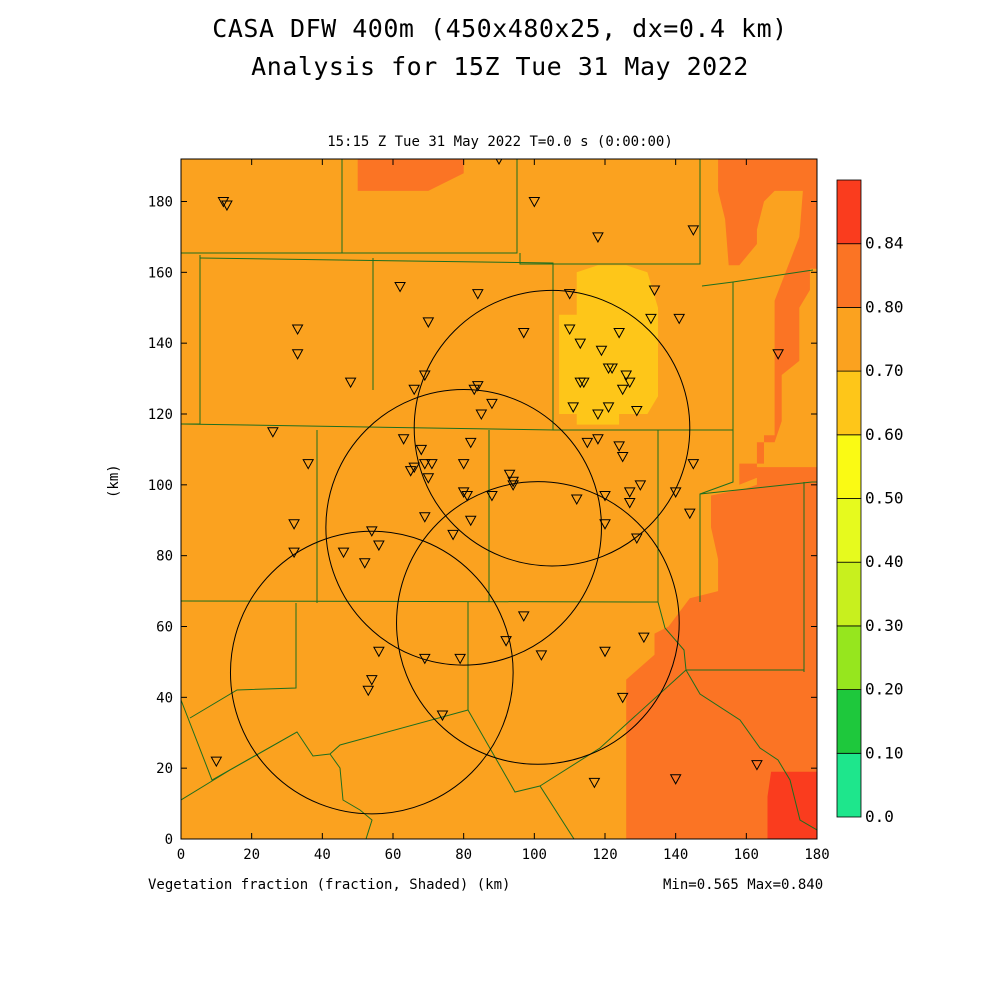 The image size is (1000, 1000). What do you see at coordinates (816, 855) in the screenshot?
I see `x-tick-label: 180` at bounding box center [816, 855].